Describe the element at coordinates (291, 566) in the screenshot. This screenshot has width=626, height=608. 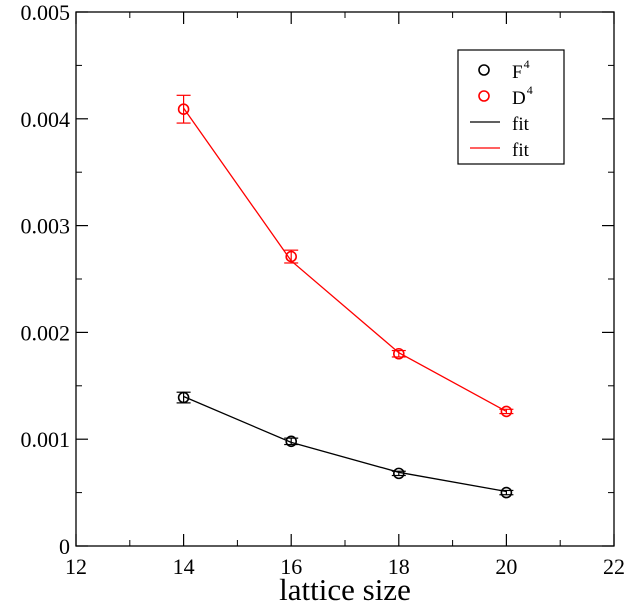
I see `x-tick-label: 16` at that location.